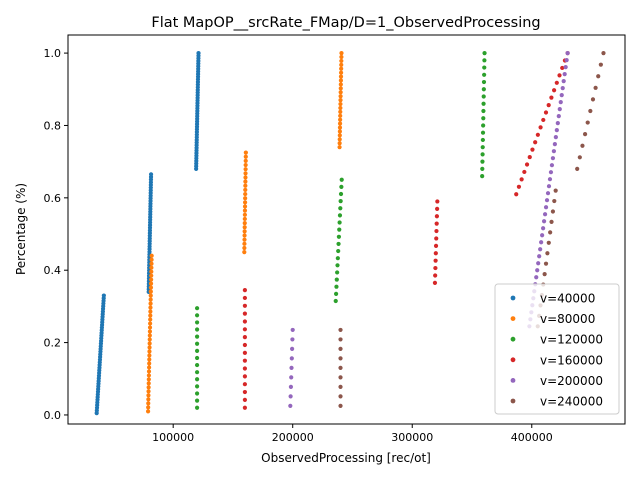 This screenshot has height=480, width=640. I want to click on legend-marker, so click(513, 360).